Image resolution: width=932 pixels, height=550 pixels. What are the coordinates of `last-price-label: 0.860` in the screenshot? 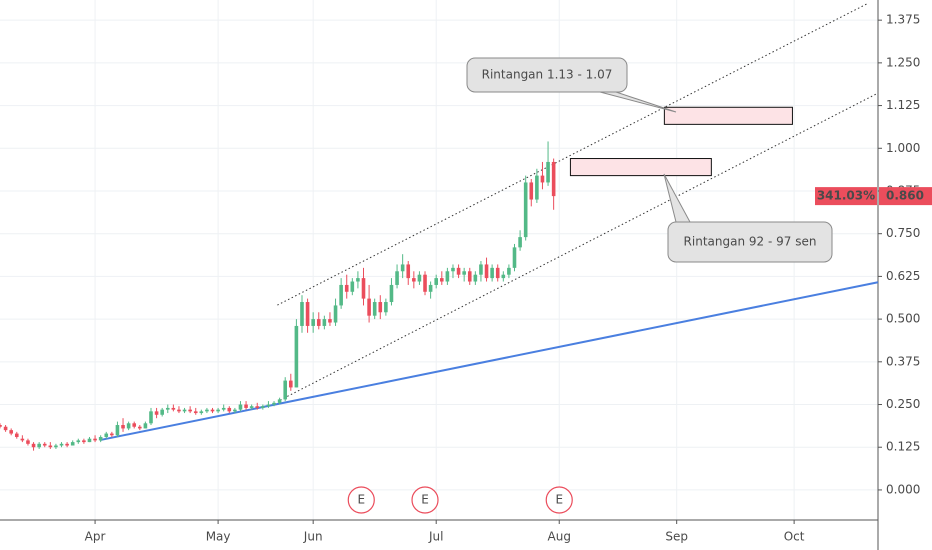 It's located at (905, 196).